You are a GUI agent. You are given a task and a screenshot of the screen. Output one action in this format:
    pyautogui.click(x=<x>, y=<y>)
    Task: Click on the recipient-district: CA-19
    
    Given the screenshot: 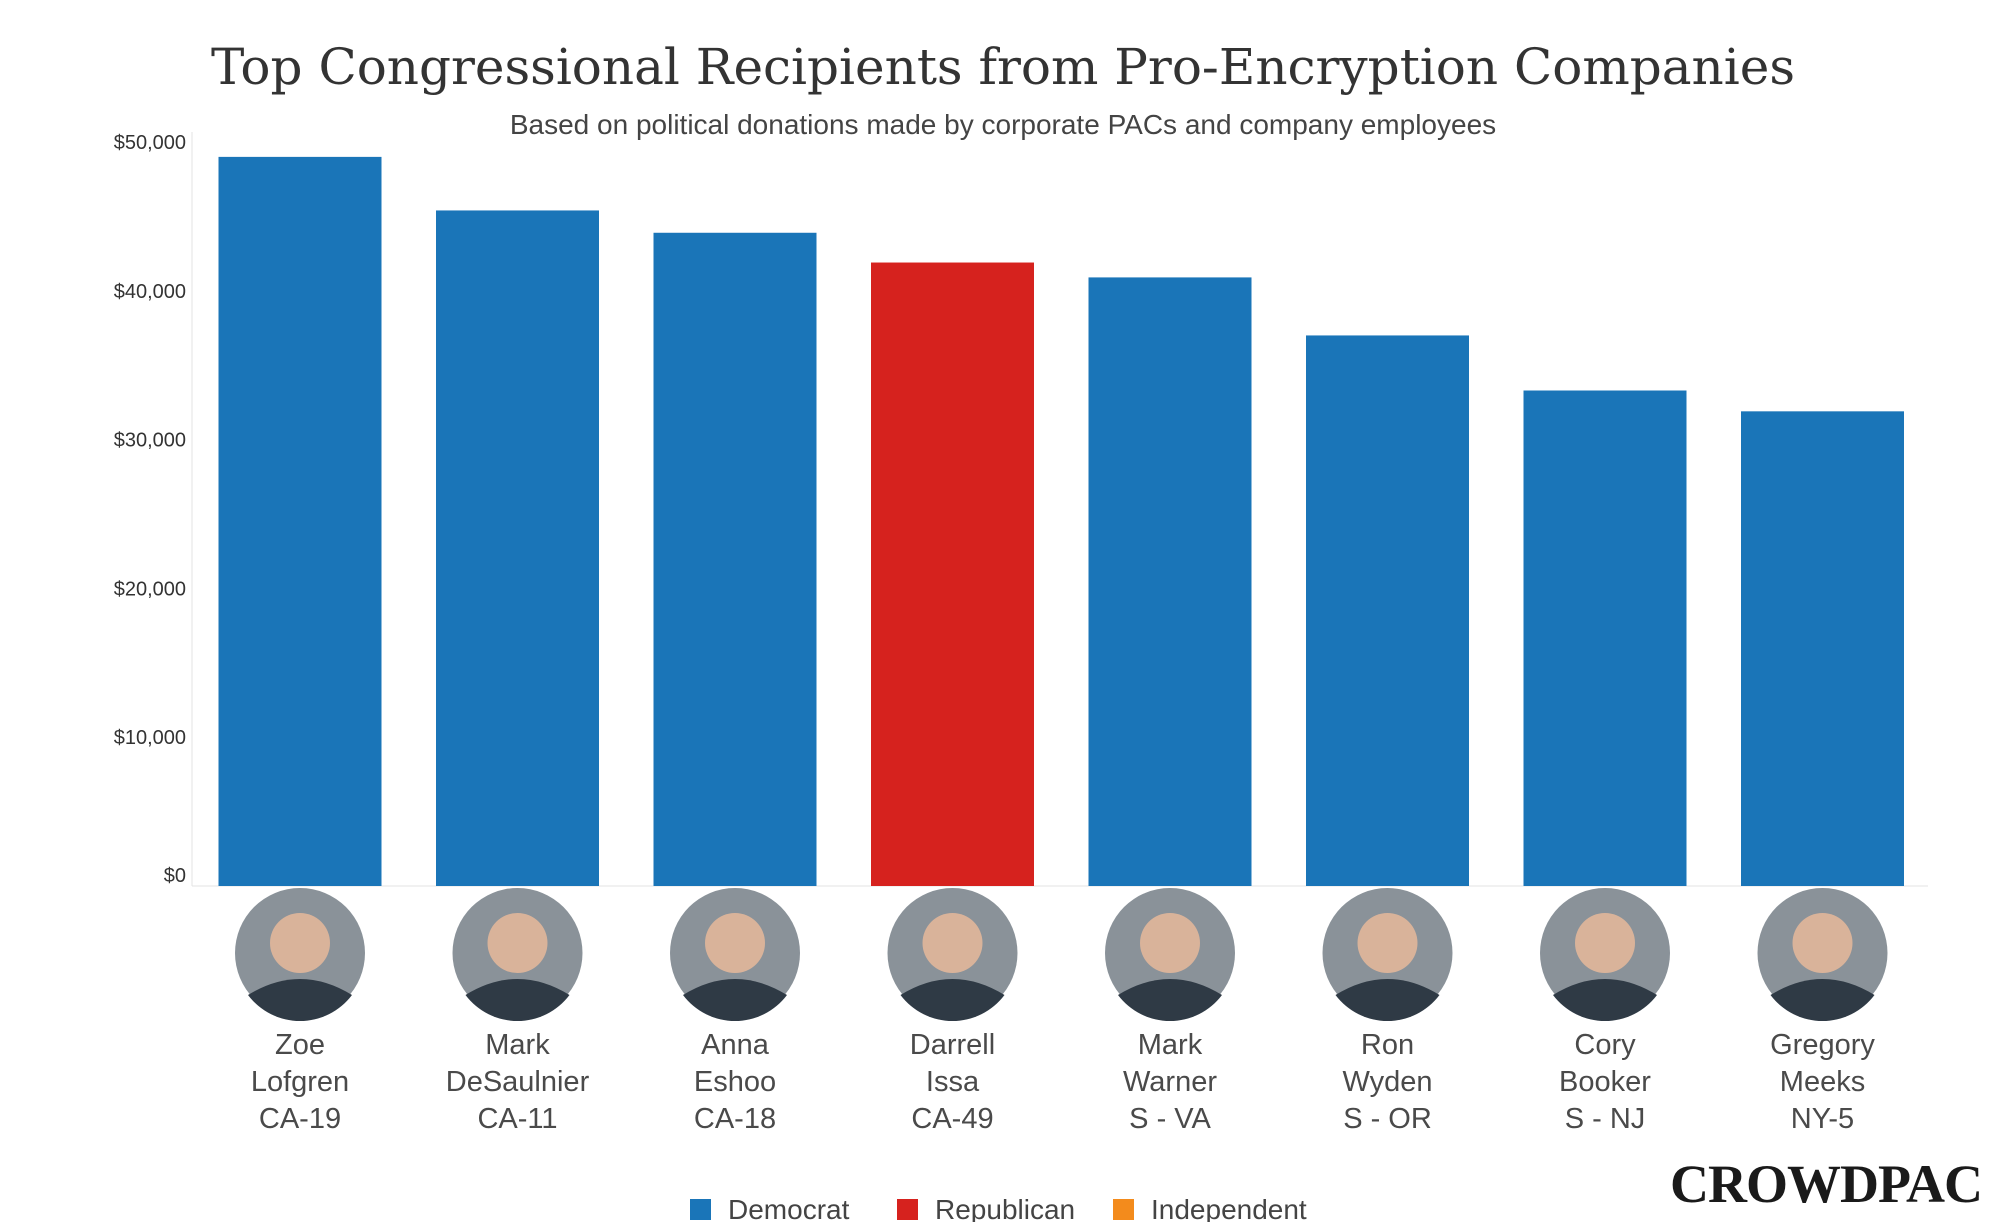 What is the action you would take?
    pyautogui.click(x=300, y=1119)
    